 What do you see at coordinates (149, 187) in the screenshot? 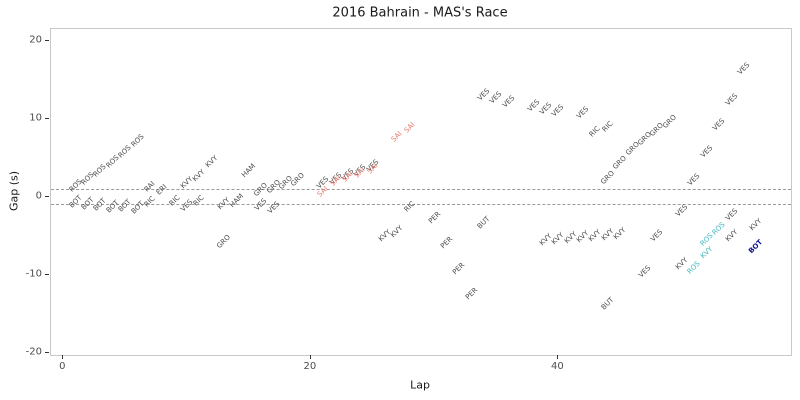
I see `driver-label: RAI` at bounding box center [149, 187].